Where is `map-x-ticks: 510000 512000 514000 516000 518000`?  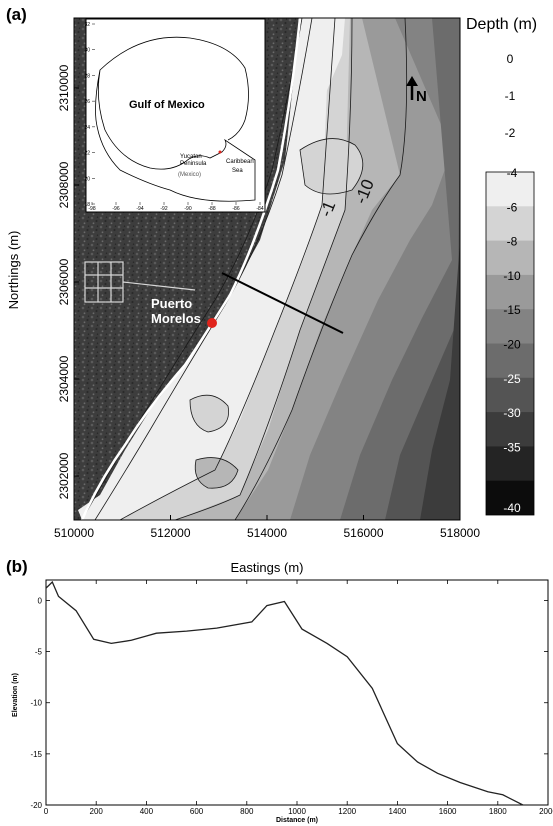 map-x-ticks: 510000 512000 514000 516000 518000 is located at coordinates (267, 527).